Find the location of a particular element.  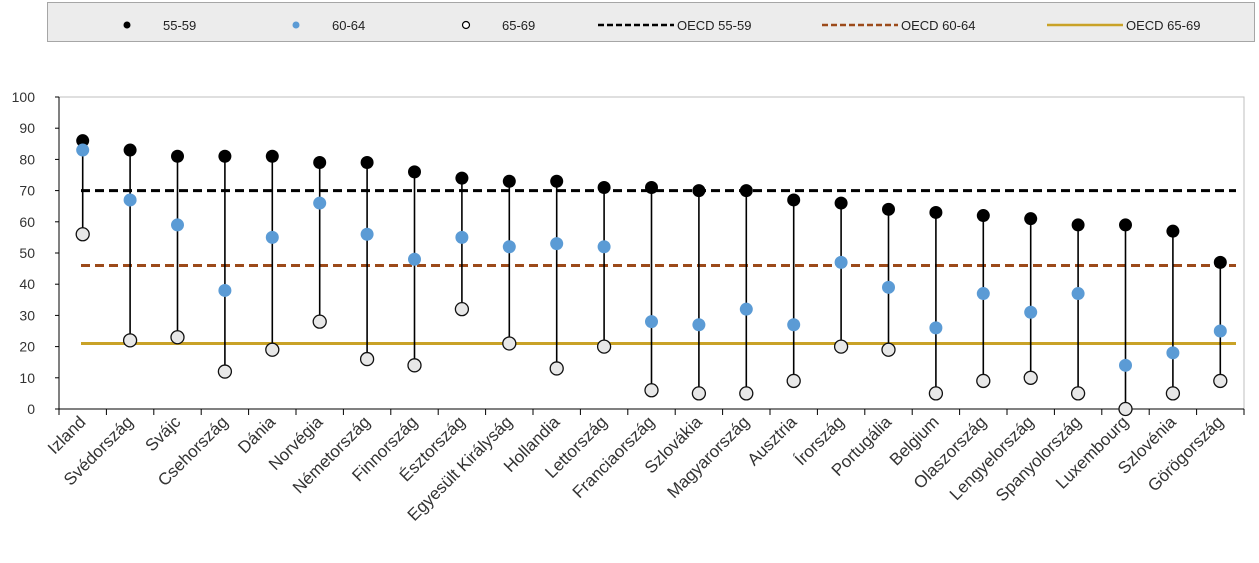

legend-oecd-60-64-label: OECD 60-64 is located at coordinates (938, 25).